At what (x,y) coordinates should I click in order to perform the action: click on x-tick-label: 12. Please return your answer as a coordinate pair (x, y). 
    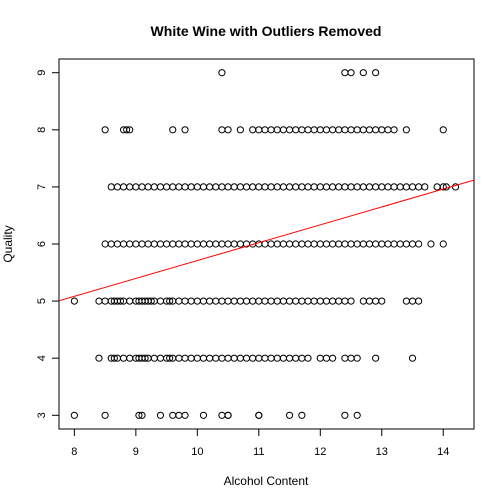
    Looking at the image, I should click on (320, 452).